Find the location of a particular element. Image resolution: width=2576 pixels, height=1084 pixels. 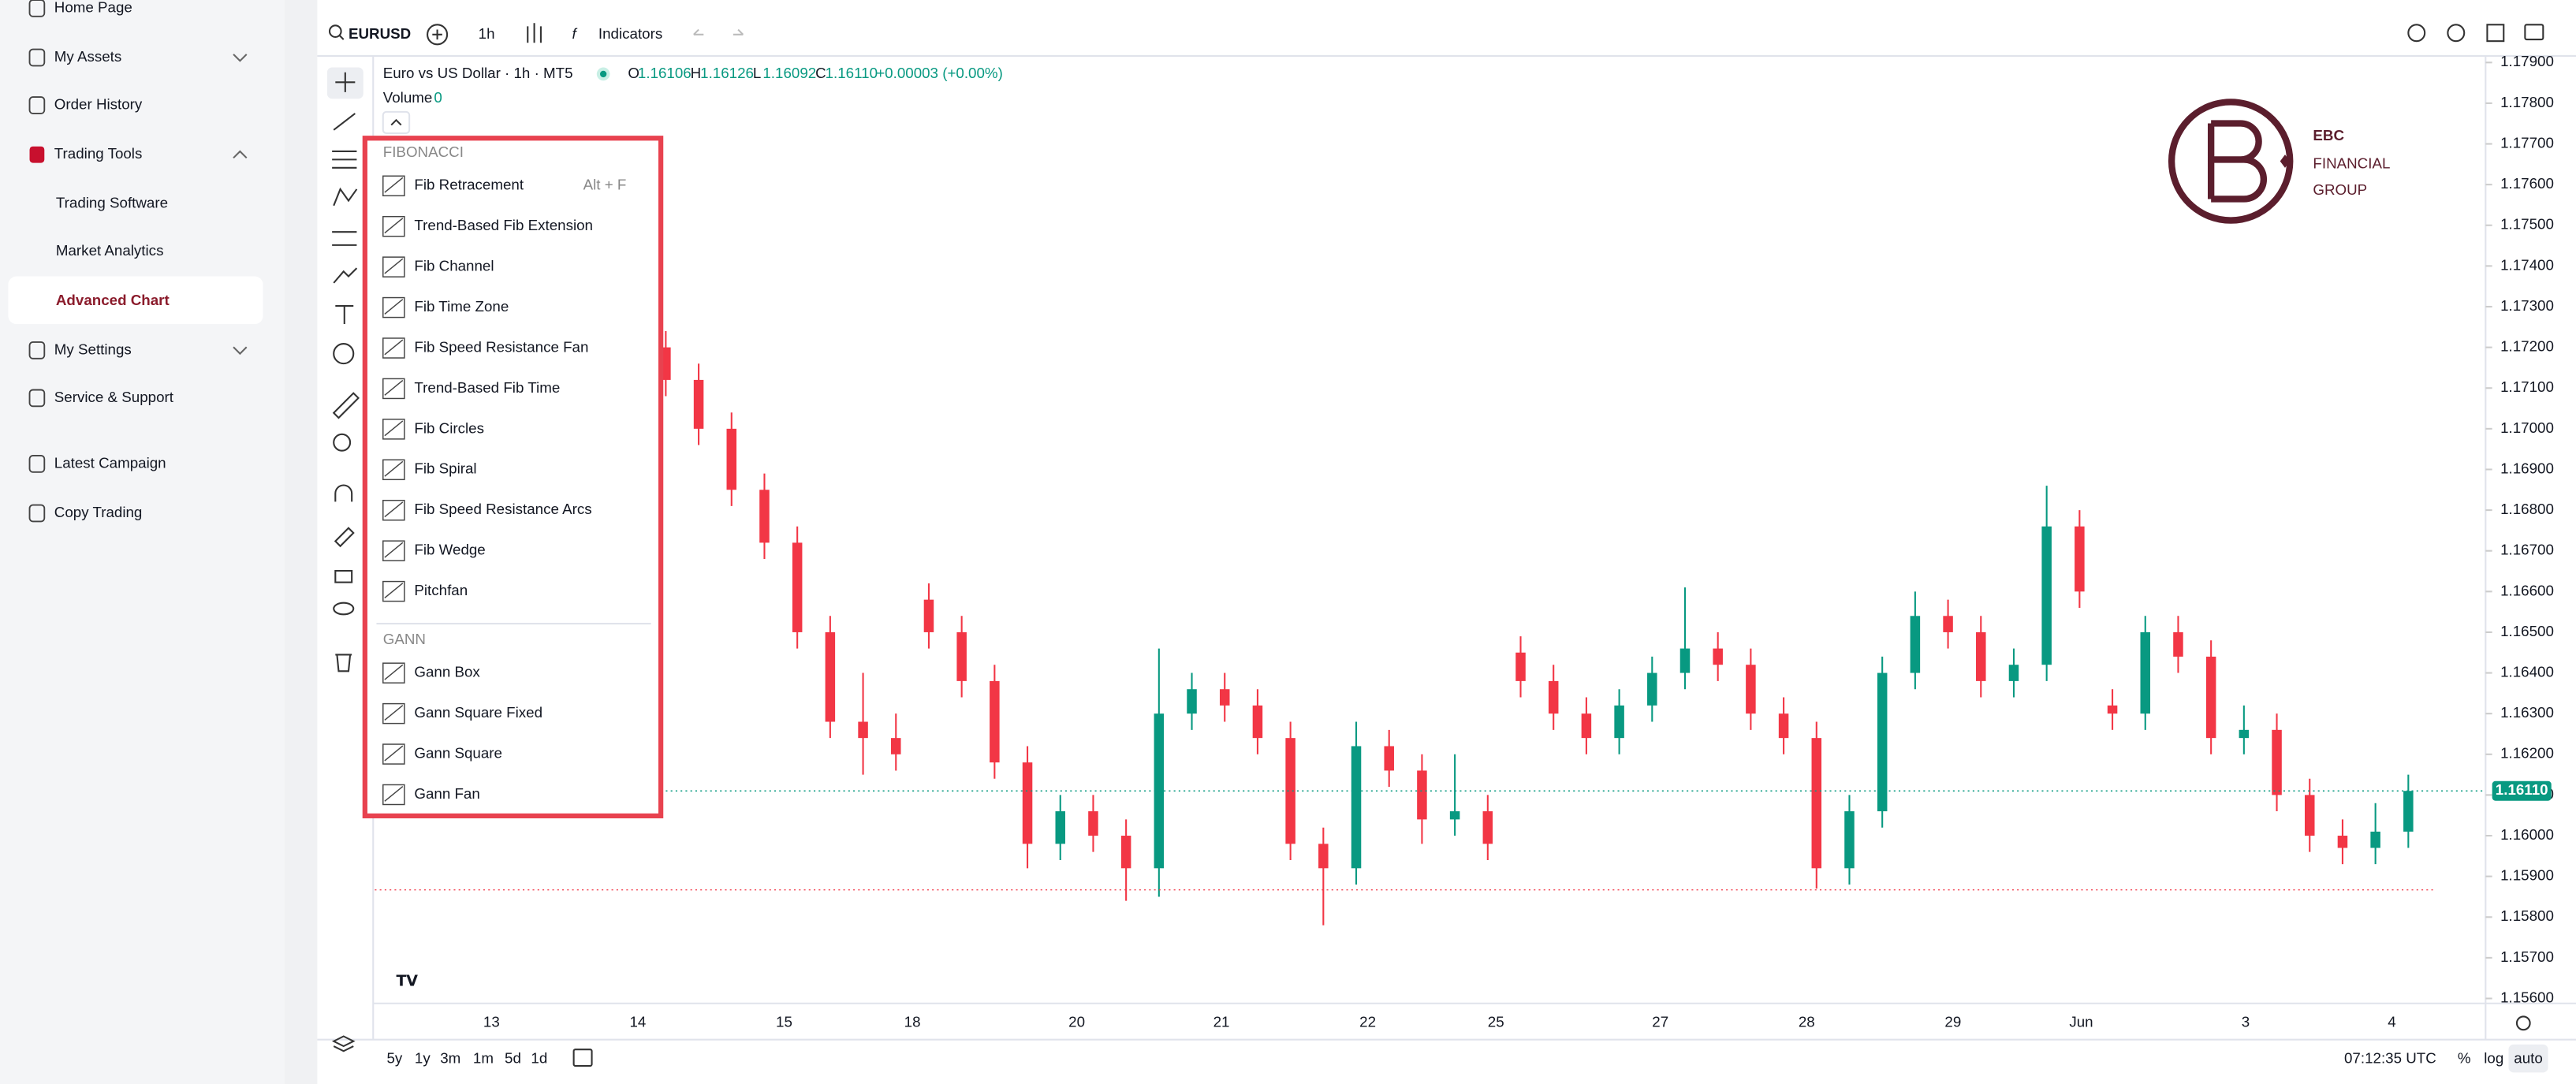

sidebar-gap is located at coordinates (301, 542).